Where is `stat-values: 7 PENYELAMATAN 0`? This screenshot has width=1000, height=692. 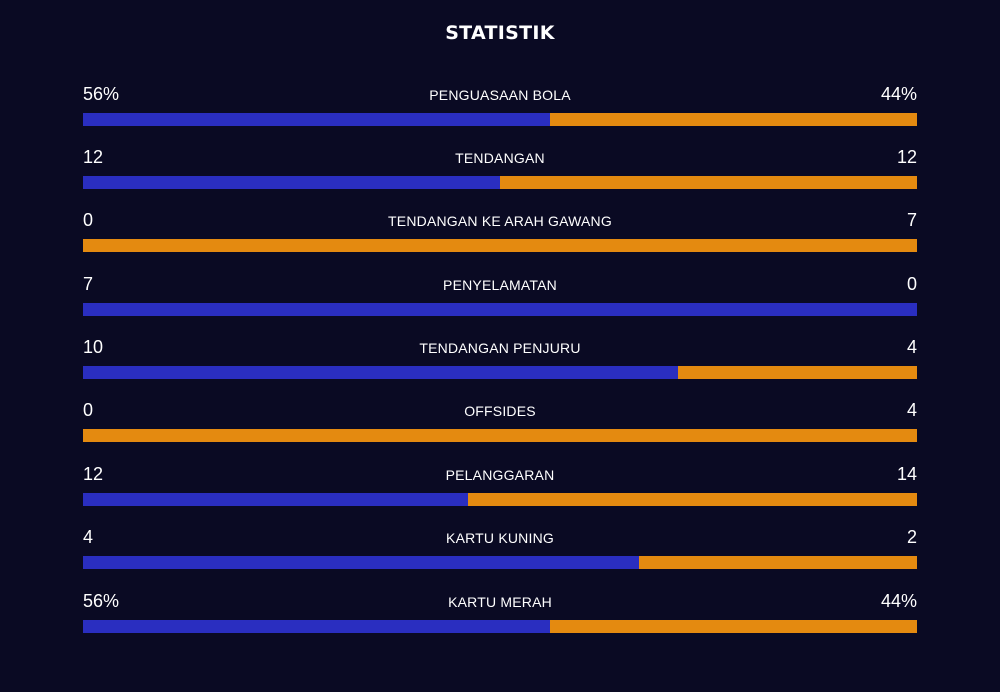
stat-values: 7 PENYELAMATAN 0 is located at coordinates (500, 284).